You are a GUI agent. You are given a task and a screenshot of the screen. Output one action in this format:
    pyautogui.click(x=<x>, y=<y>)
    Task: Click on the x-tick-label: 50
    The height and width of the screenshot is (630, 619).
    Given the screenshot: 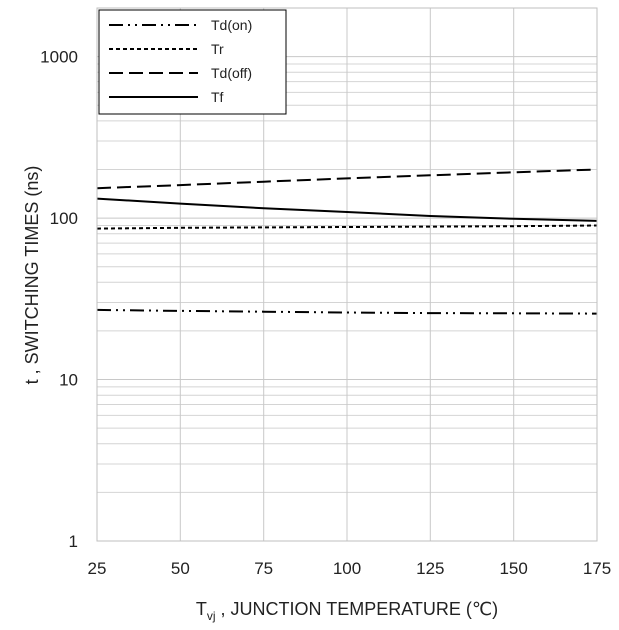 What is the action you would take?
    pyautogui.click(x=180, y=568)
    